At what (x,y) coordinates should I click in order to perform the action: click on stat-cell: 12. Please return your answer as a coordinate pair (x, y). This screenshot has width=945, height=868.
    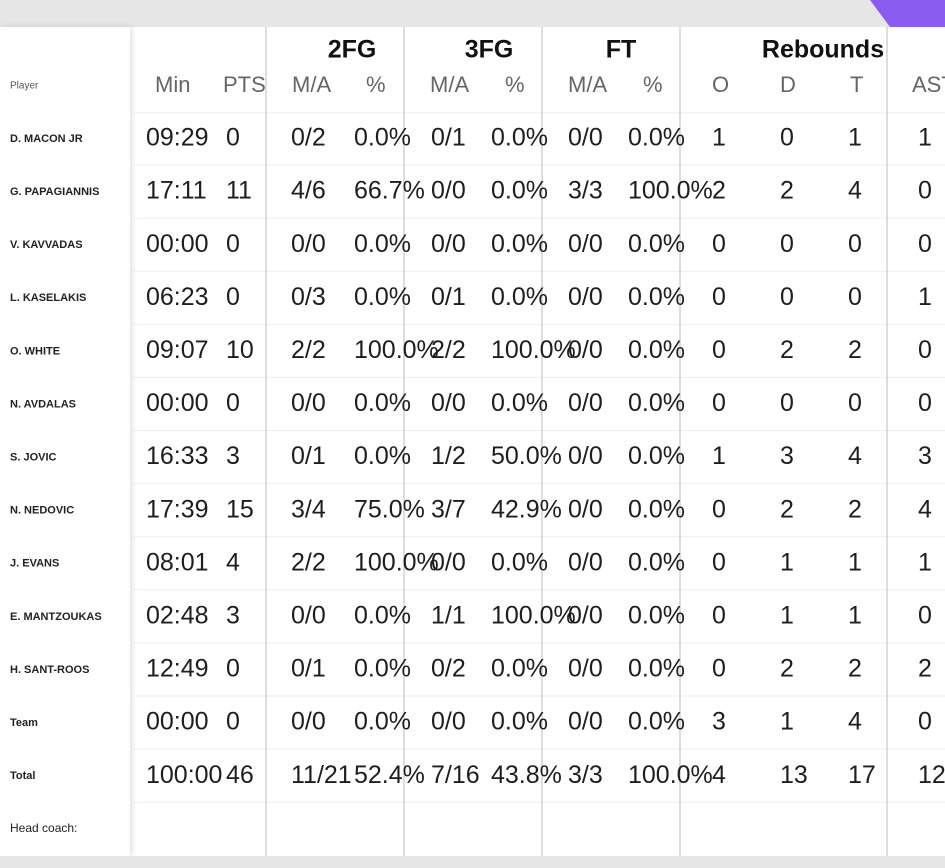
    Looking at the image, I should click on (931, 775).